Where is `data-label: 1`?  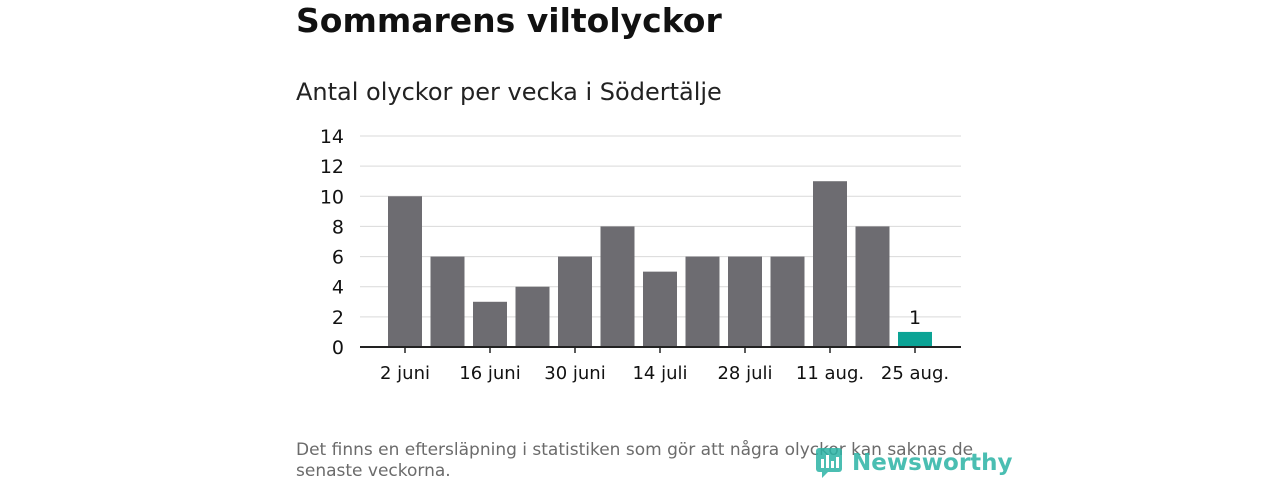 data-label: 1 is located at coordinates (915, 318).